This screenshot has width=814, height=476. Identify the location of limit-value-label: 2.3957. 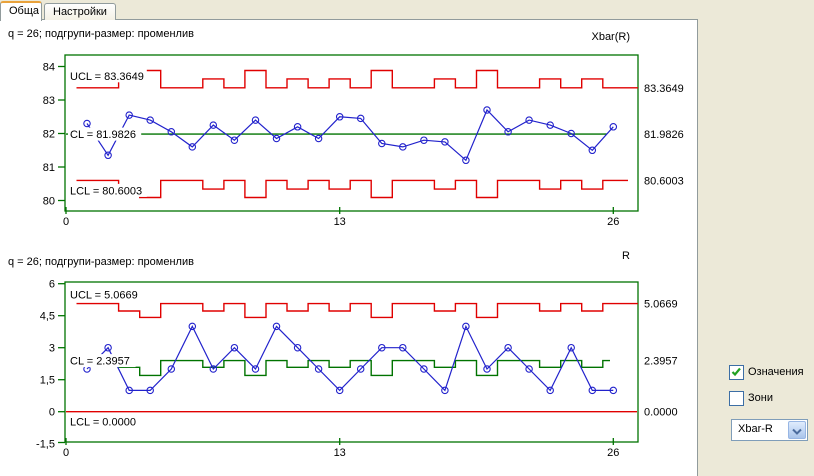
(661, 362).